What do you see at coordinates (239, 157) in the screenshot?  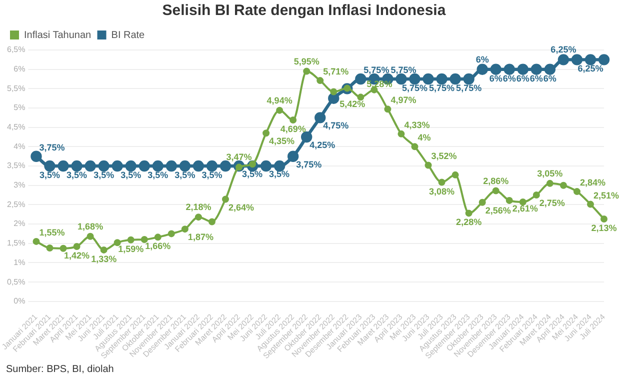 I see `data-label: 3,47%` at bounding box center [239, 157].